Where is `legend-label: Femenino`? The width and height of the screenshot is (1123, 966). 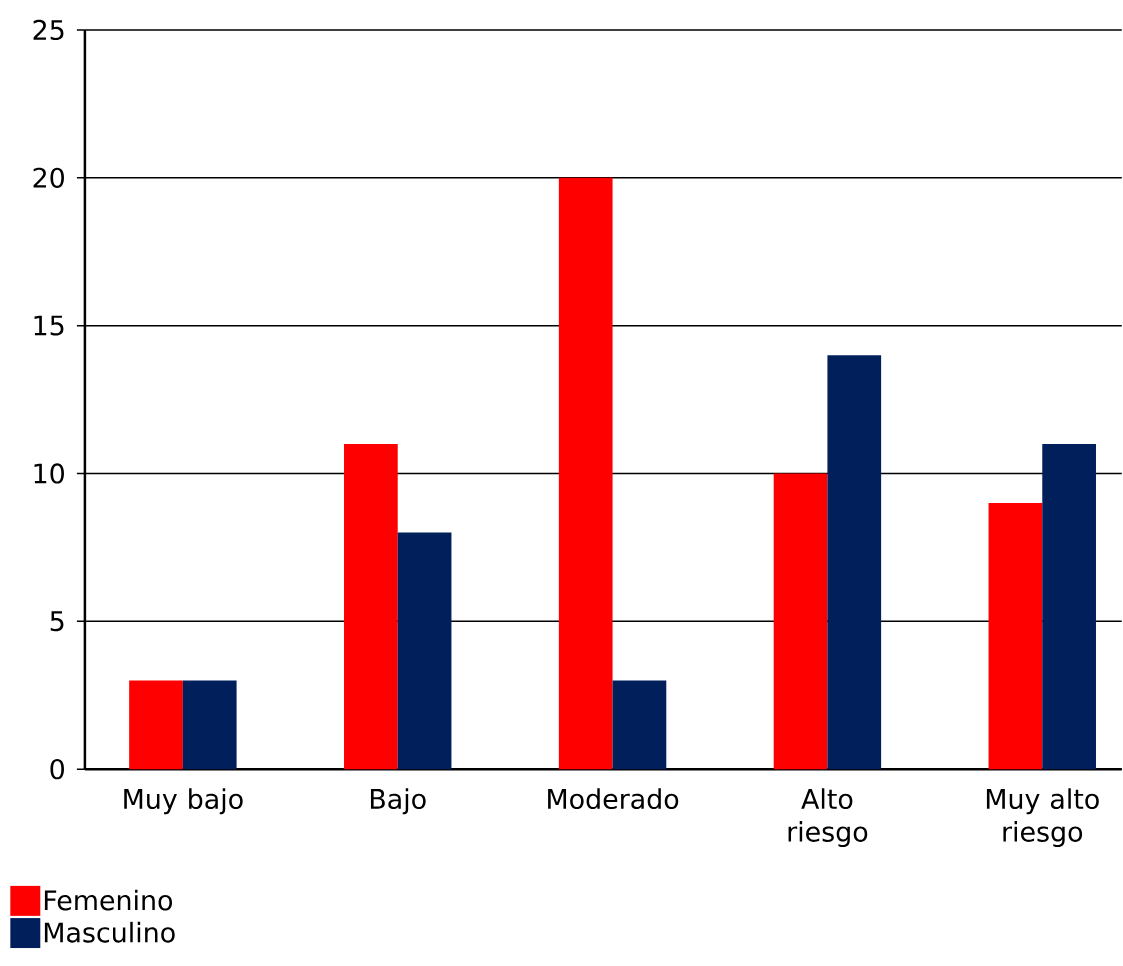 legend-label: Femenino is located at coordinates (108, 900).